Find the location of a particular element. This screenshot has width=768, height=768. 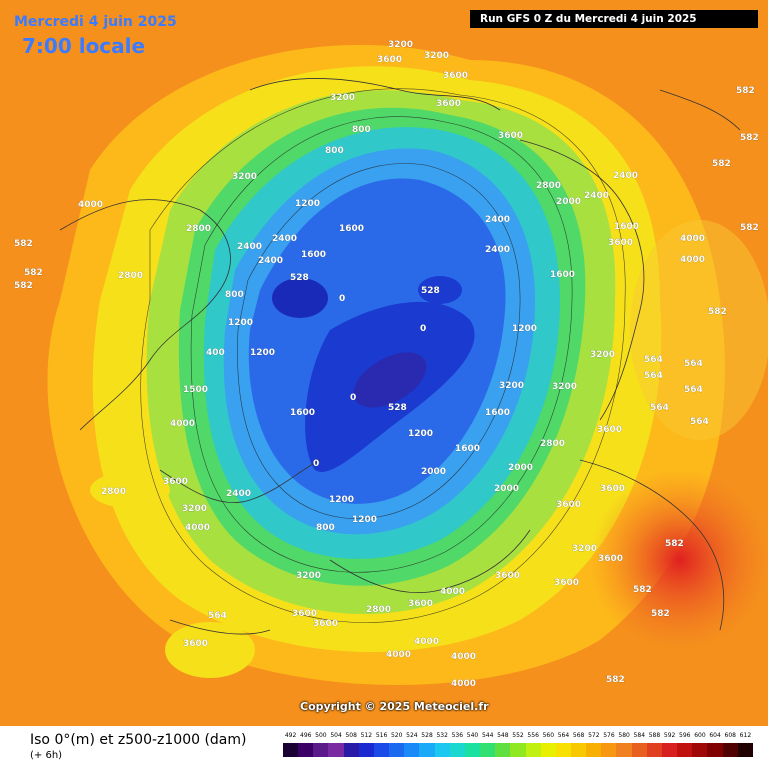

legend-scale-label: 532 is located at coordinates (442, 735).